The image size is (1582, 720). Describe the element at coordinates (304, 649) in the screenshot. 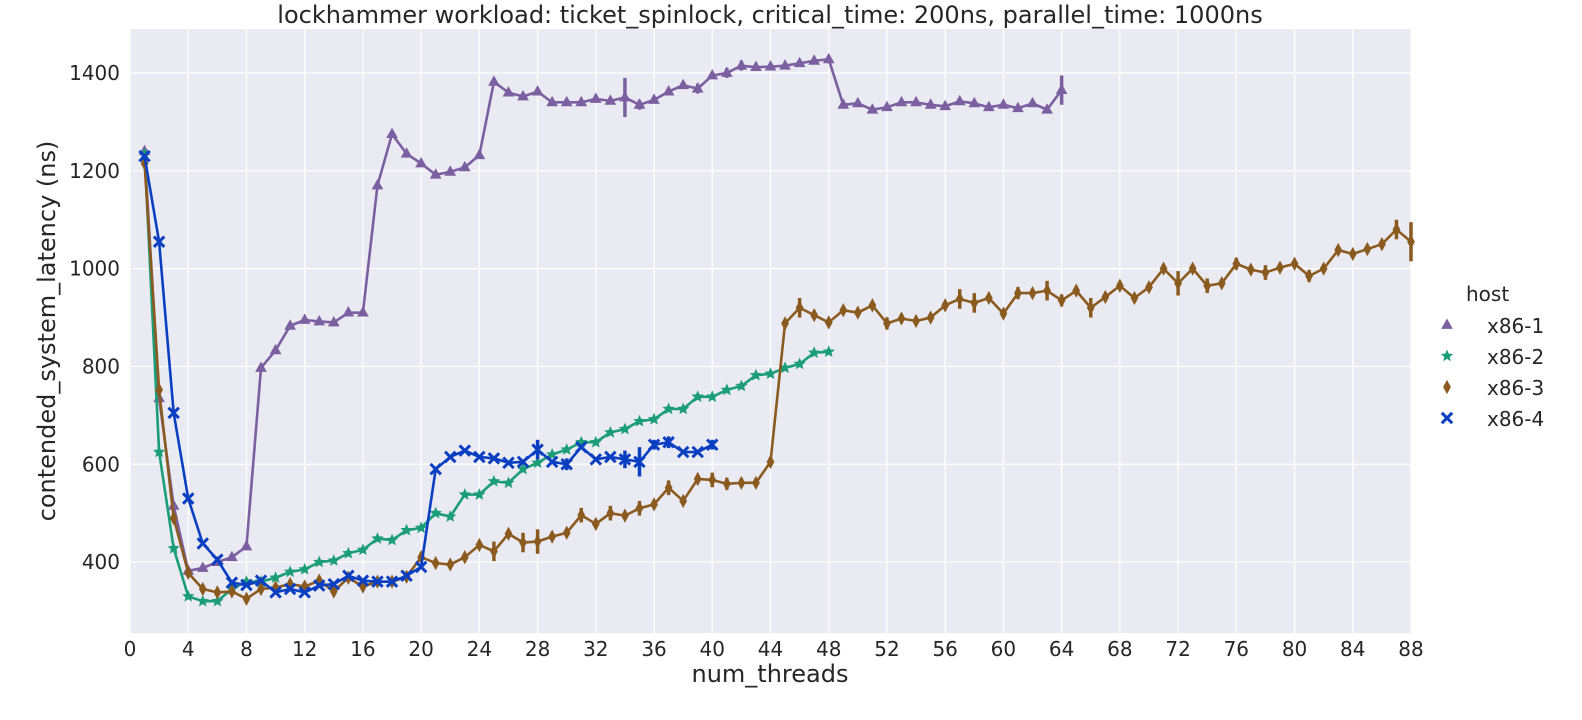

I see `x-tick-label: 12` at that location.